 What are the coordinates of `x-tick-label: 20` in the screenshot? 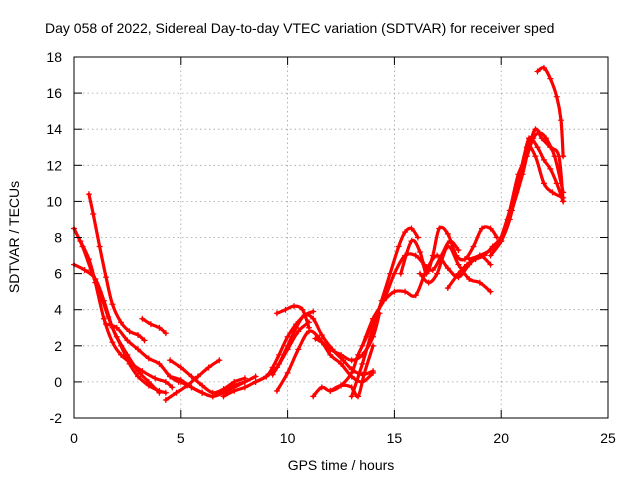 It's located at (501, 438).